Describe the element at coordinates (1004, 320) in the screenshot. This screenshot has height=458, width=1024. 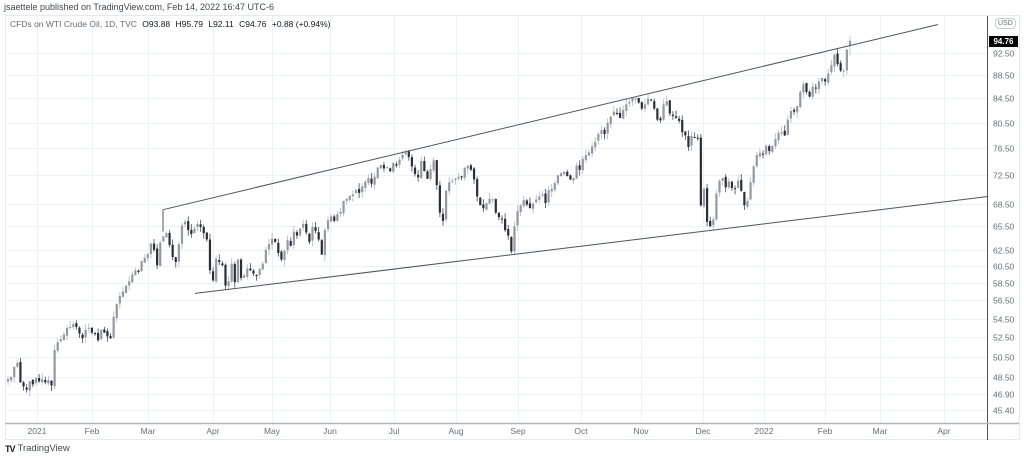
I see `price-tick-label: 54.50` at that location.